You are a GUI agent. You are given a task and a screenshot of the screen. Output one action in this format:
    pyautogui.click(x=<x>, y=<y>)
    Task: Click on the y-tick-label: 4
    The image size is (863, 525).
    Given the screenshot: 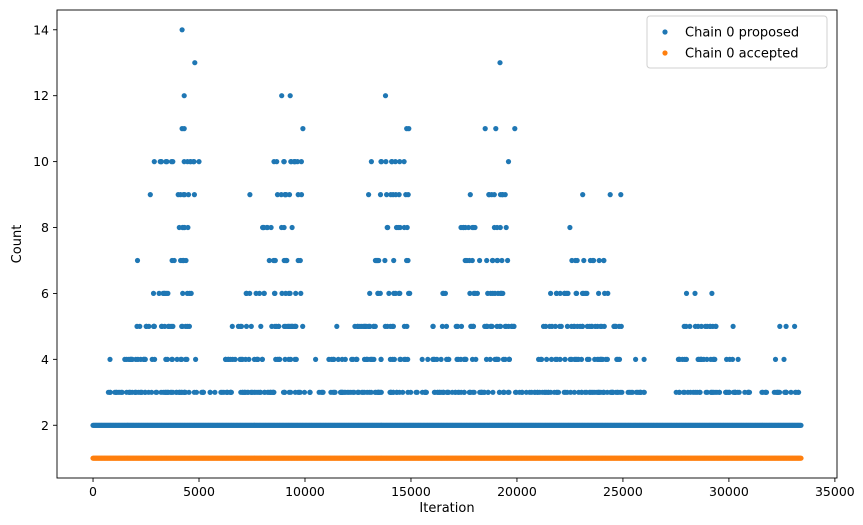 What is the action you would take?
    pyautogui.click(x=45, y=359)
    